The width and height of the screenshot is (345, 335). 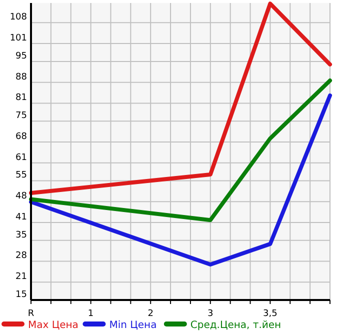 I want to click on y-tick-label: 28, so click(x=22, y=256).